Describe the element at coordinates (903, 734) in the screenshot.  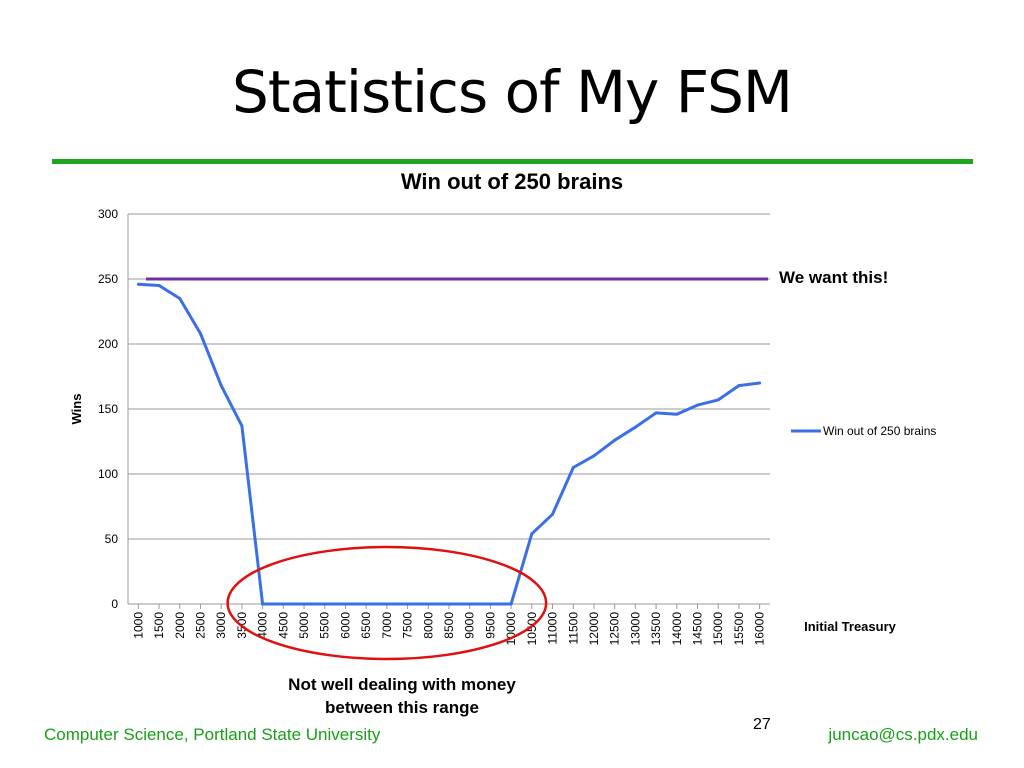
I see `footer-email: juncao@cs.pdx.edu` at that location.